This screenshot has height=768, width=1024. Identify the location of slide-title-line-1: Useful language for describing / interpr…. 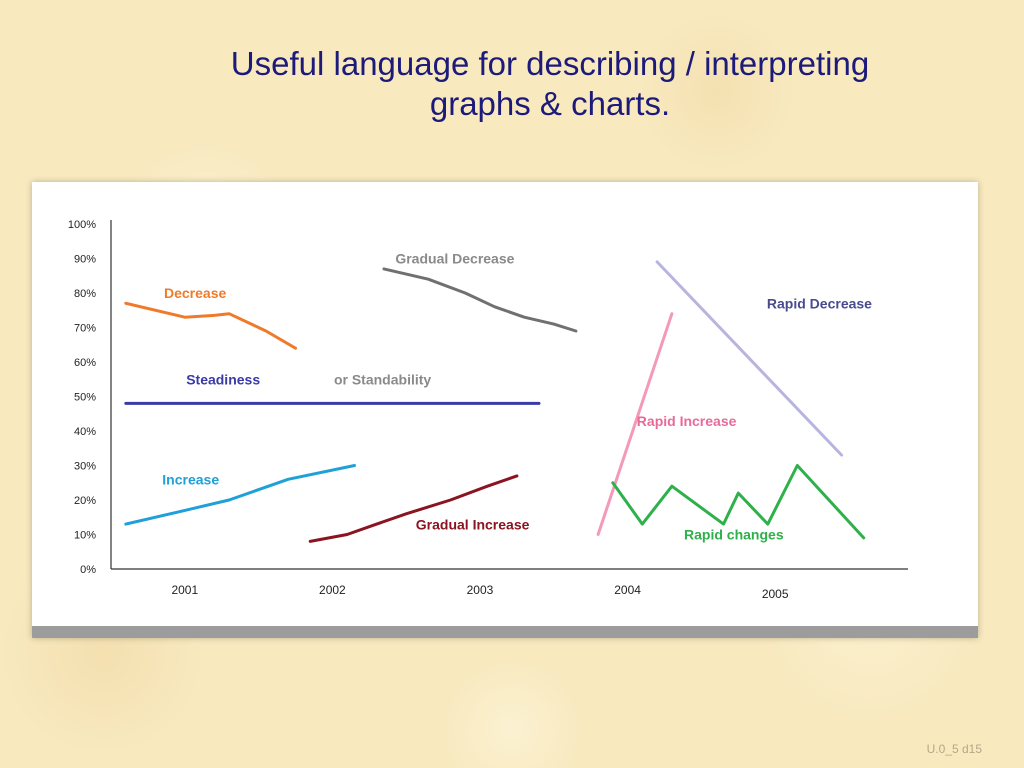
(550, 63).